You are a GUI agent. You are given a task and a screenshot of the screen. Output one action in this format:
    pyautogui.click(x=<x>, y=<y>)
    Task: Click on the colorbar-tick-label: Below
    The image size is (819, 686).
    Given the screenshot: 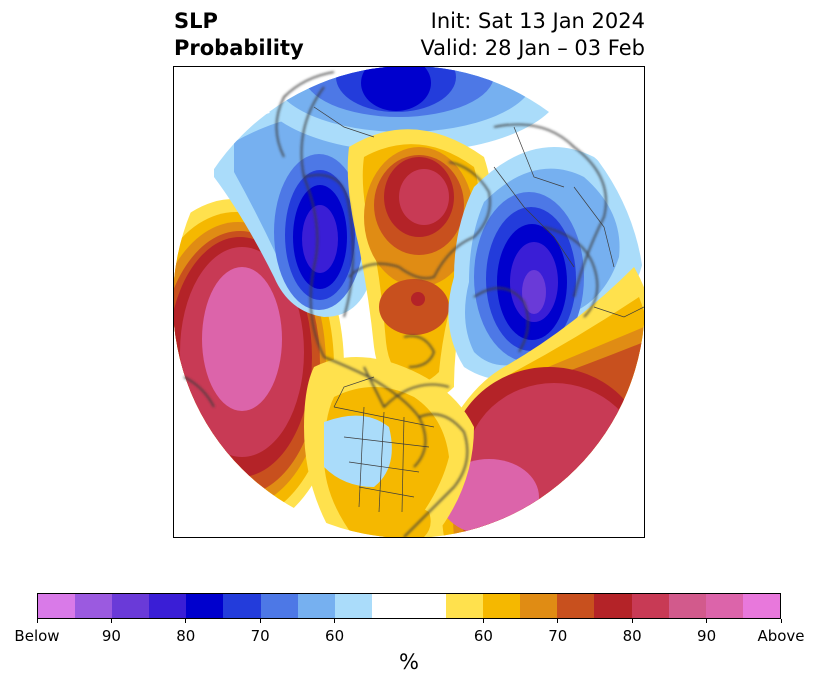 What is the action you would take?
    pyautogui.click(x=37, y=636)
    